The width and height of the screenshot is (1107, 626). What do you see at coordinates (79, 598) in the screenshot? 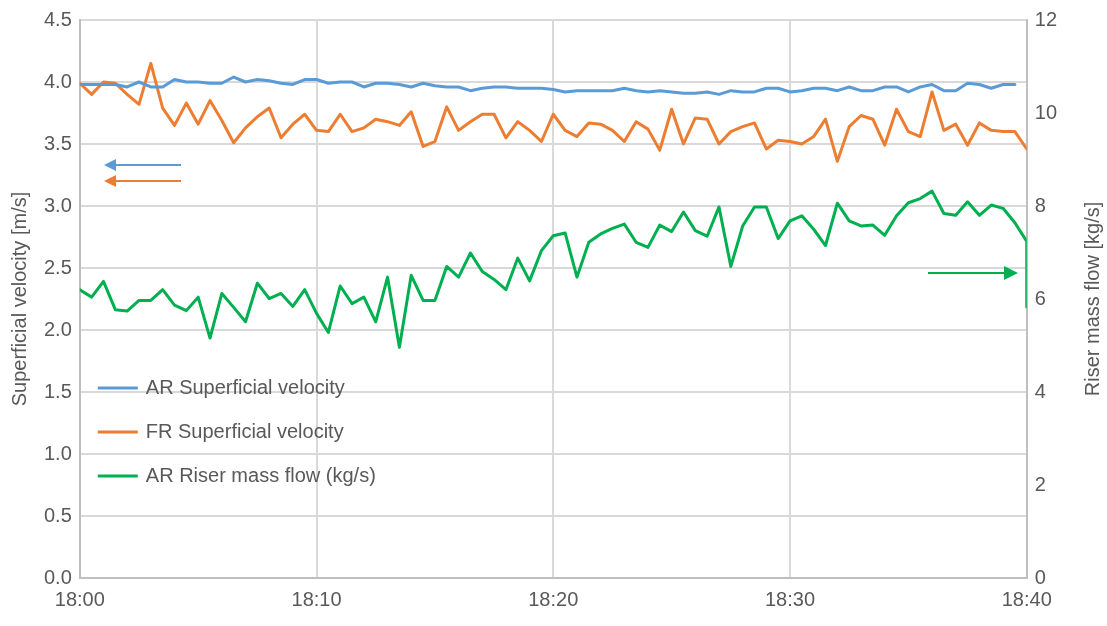
I see `x-tick-label: 18:00` at bounding box center [79, 598].